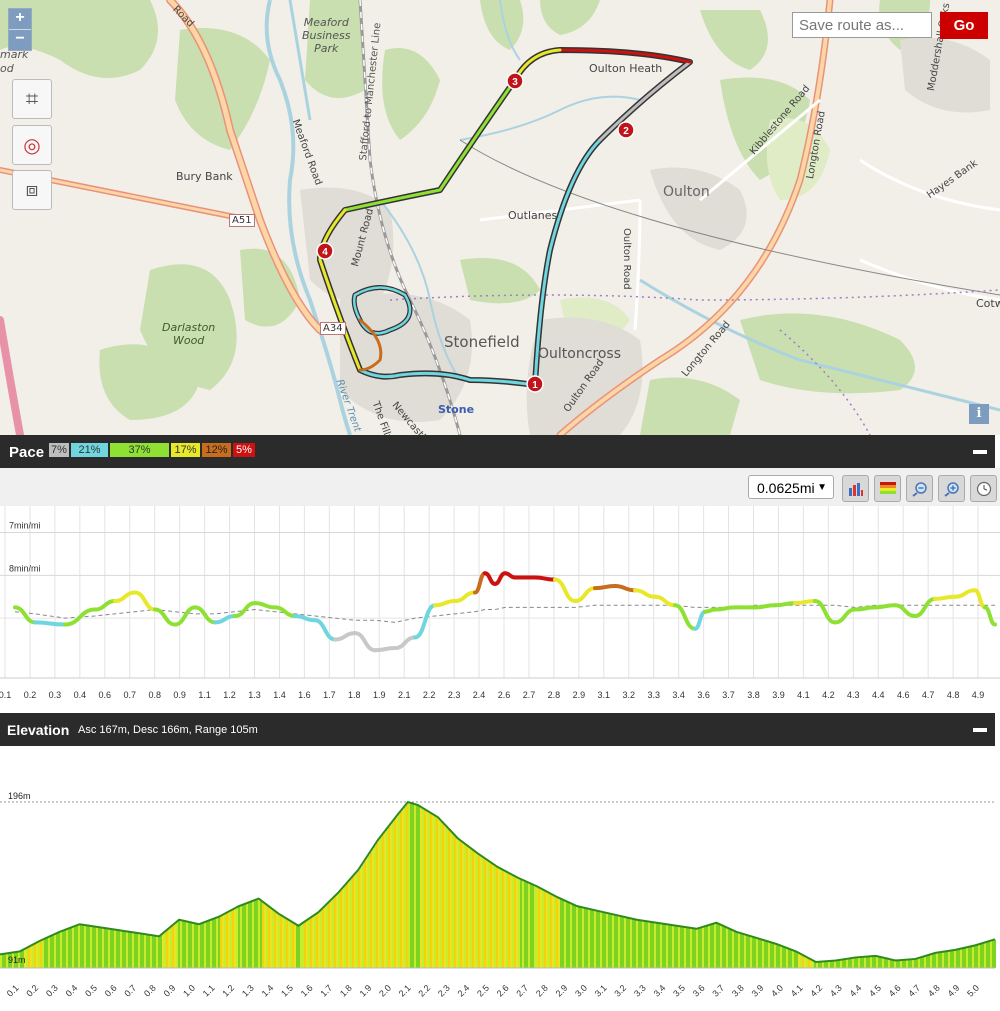  What do you see at coordinates (20, 39) in the screenshot?
I see `zoom-out-button: −` at bounding box center [20, 39].